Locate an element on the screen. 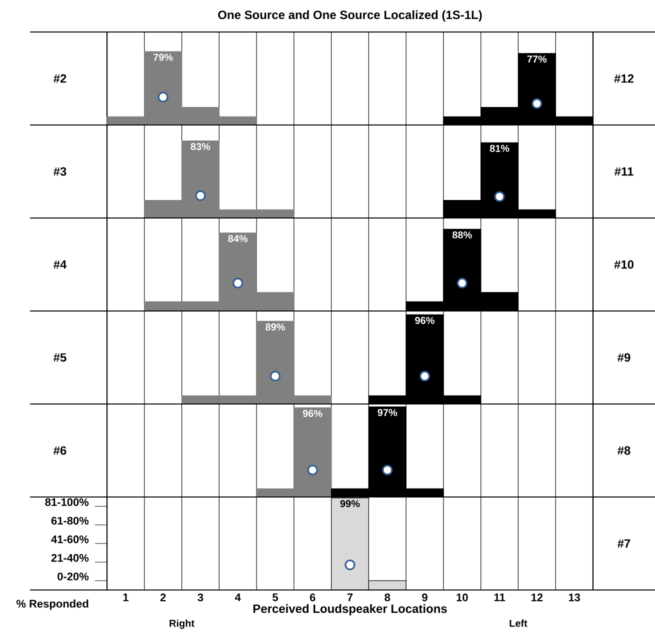 This screenshot has width=655, height=638. y-axis-title: #6 is located at coordinates (60, 450).